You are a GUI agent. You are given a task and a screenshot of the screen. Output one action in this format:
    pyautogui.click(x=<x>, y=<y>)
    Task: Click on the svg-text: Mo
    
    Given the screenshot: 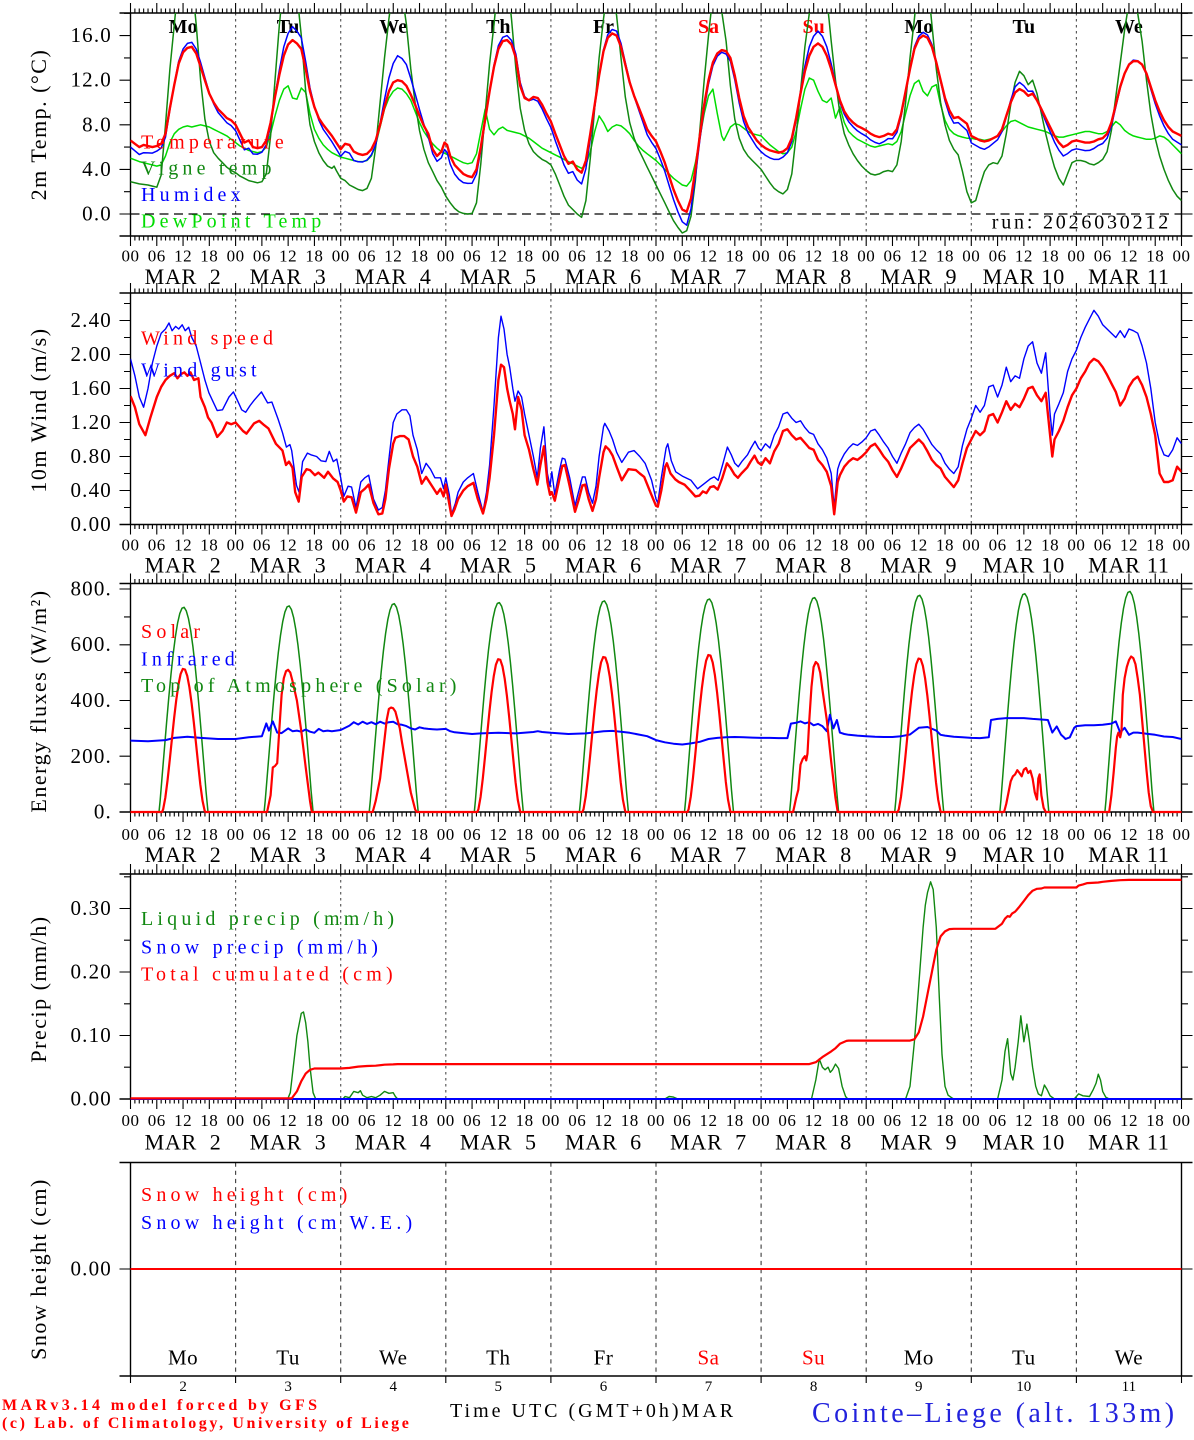 What is the action you would take?
    pyautogui.click(x=918, y=27)
    